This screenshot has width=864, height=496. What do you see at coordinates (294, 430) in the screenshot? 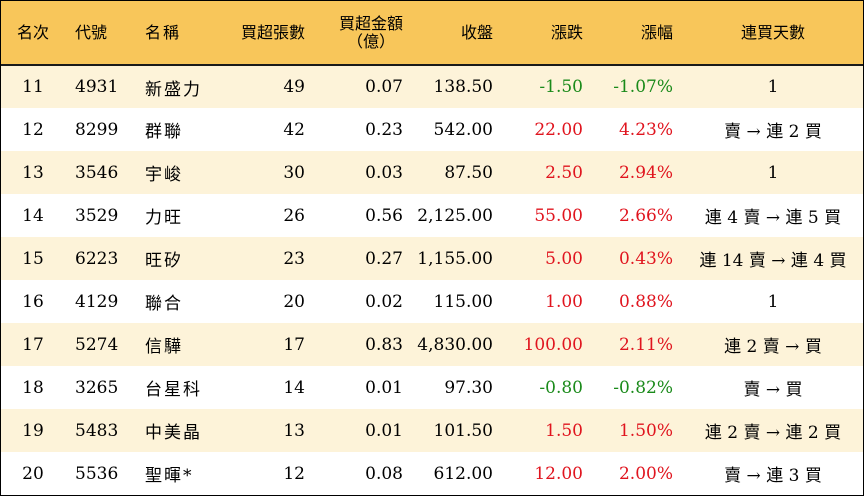
I see `cell-net-buy-lots: 13` at bounding box center [294, 430].